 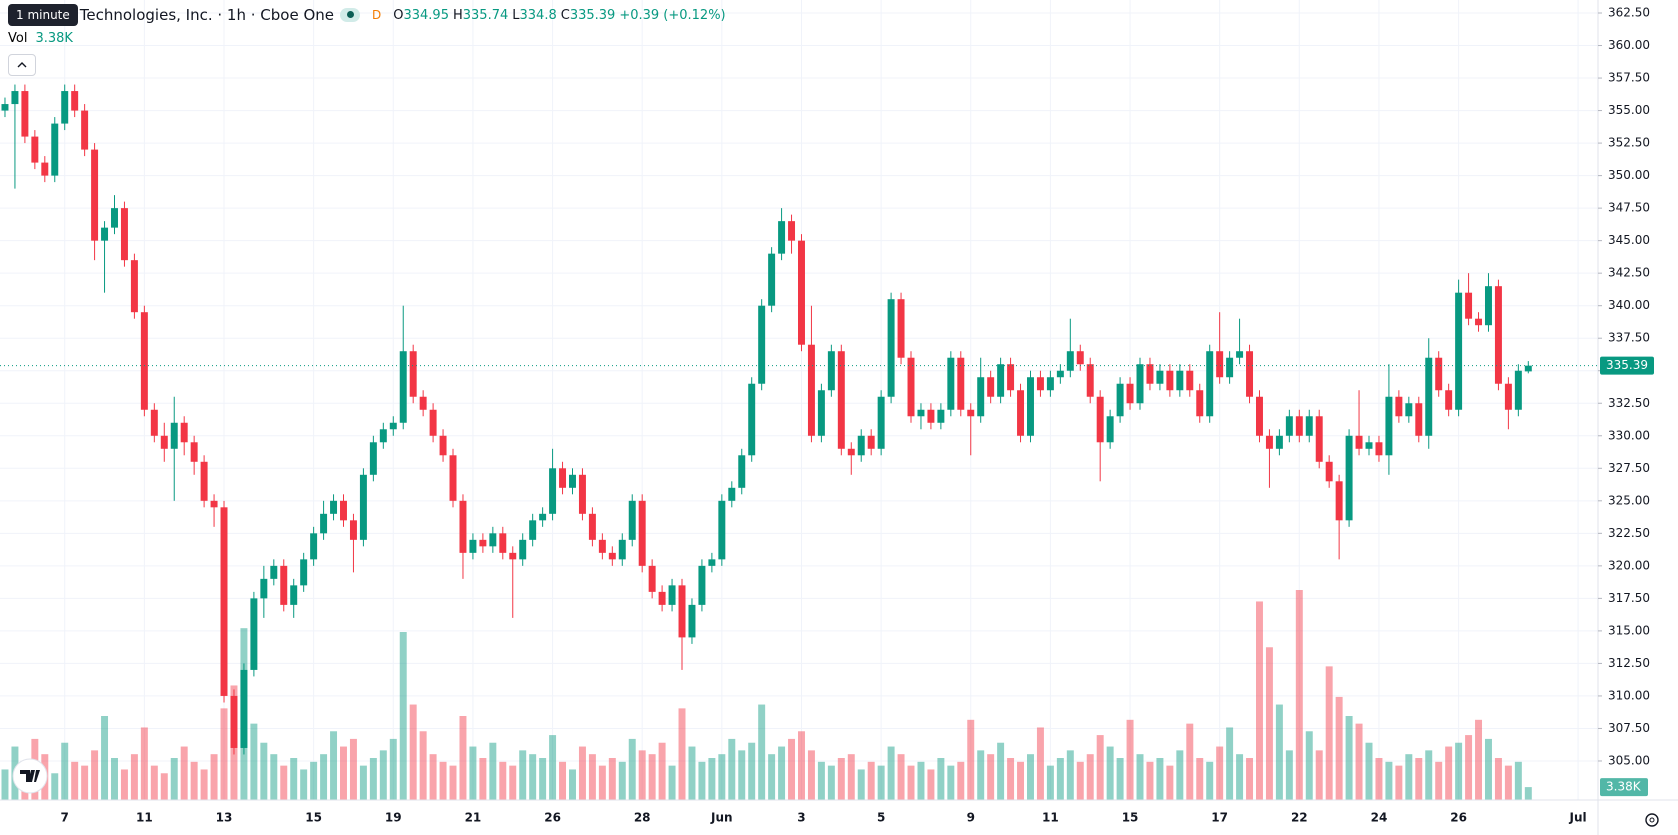 What do you see at coordinates (1299, 818) in the screenshot?
I see `x-tick-label: 22` at bounding box center [1299, 818].